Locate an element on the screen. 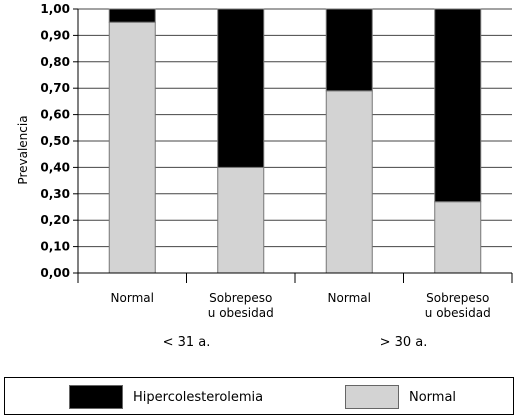  y-tick-label: 0,30 is located at coordinates (55, 194).